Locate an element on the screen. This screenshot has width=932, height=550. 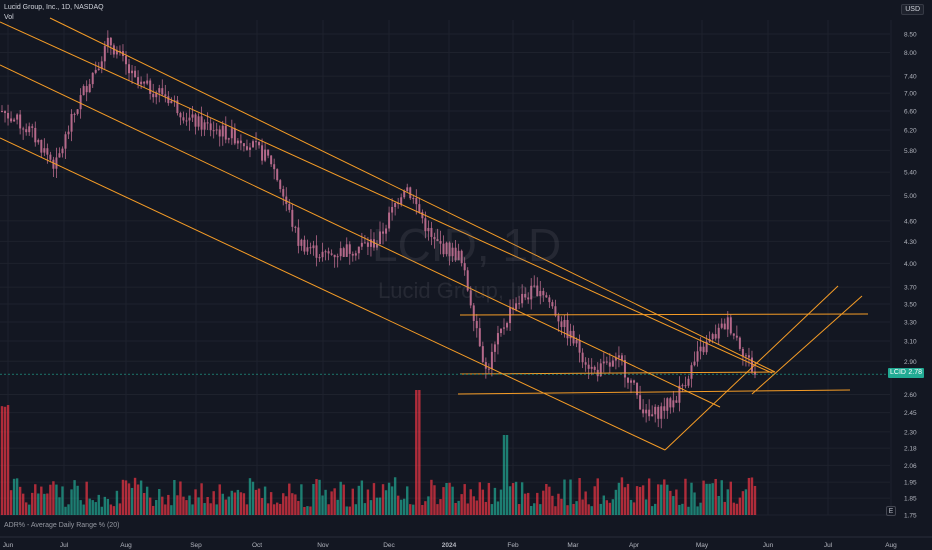
y-tick-label: 4.60 is located at coordinates (910, 221).